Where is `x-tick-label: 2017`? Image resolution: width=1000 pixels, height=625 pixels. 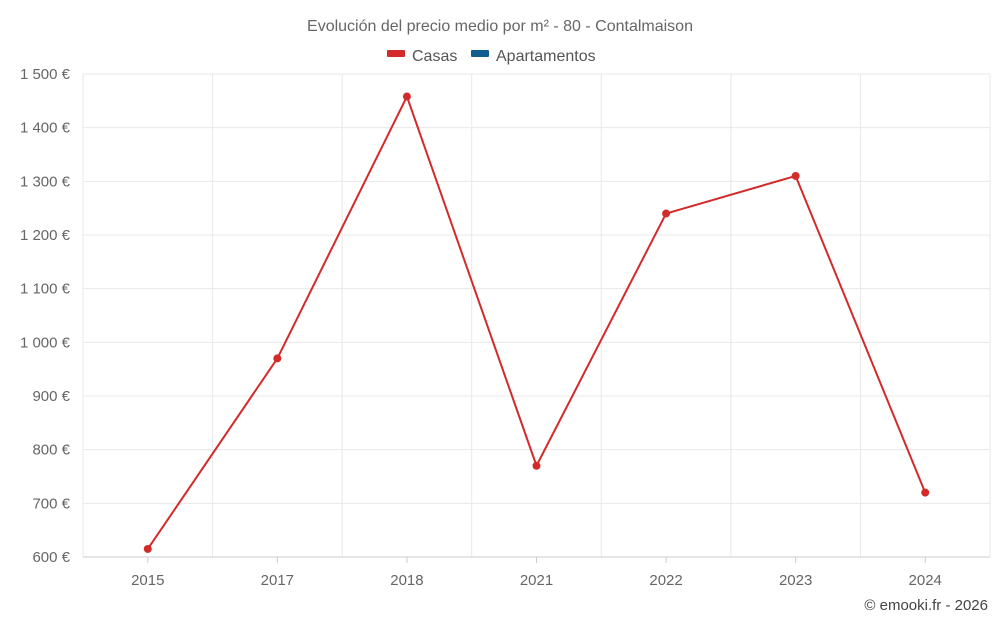 x-tick-label: 2017 is located at coordinates (277, 580).